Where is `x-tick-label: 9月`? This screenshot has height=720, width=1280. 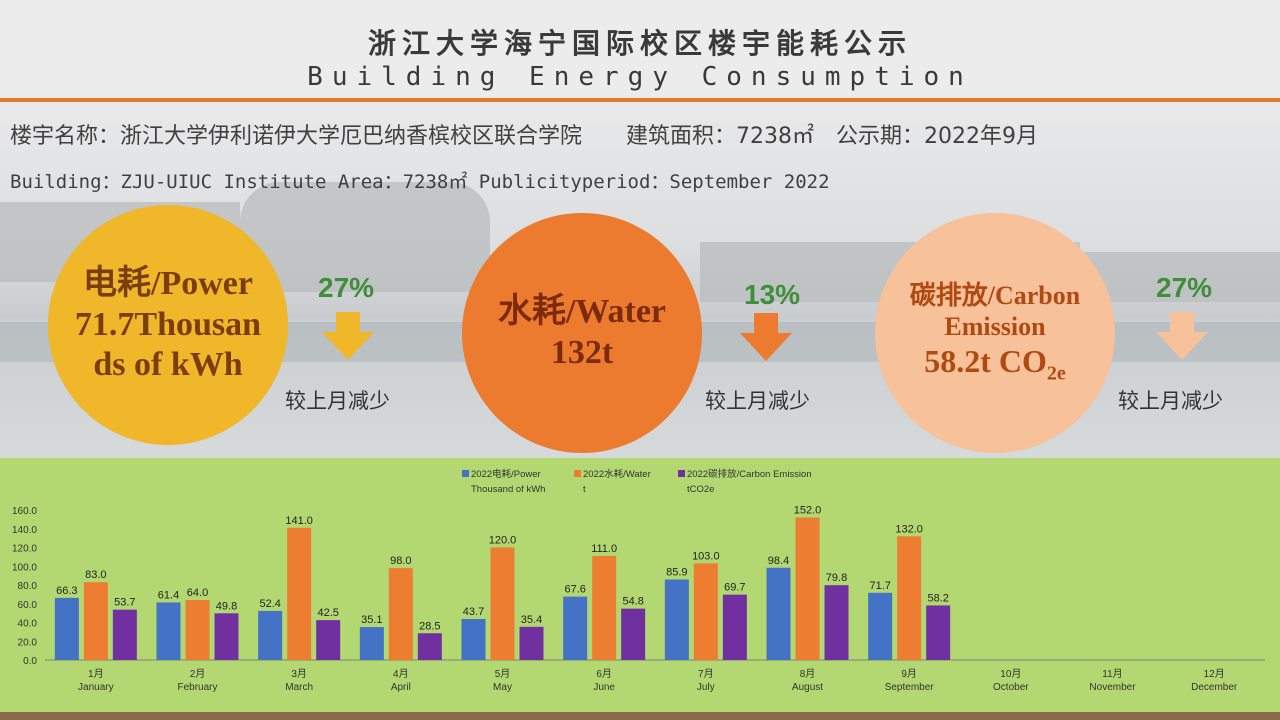 x-tick-label: 9月 is located at coordinates (909, 674).